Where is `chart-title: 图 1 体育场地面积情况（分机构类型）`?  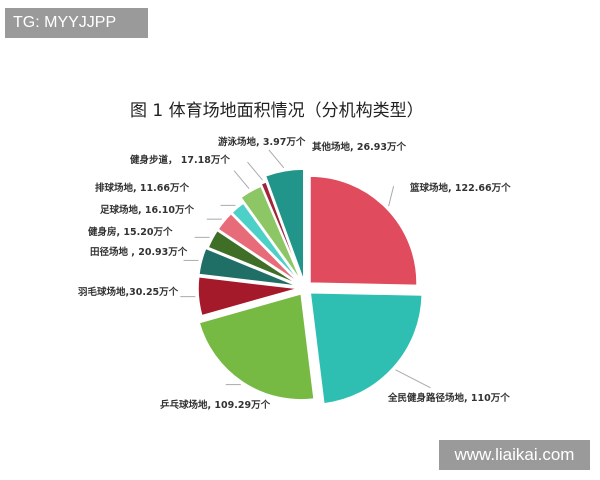 chart-title: 图 1 体育场地面积情况（分机构类型） is located at coordinates (277, 111).